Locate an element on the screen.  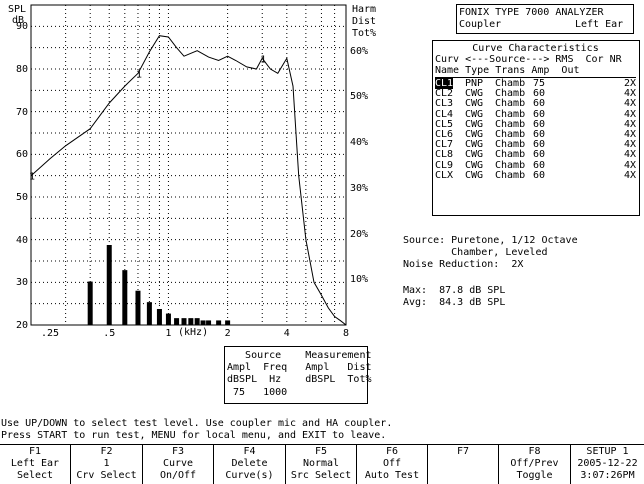
curve-name-cell: CL2 is located at coordinates (444, 94).